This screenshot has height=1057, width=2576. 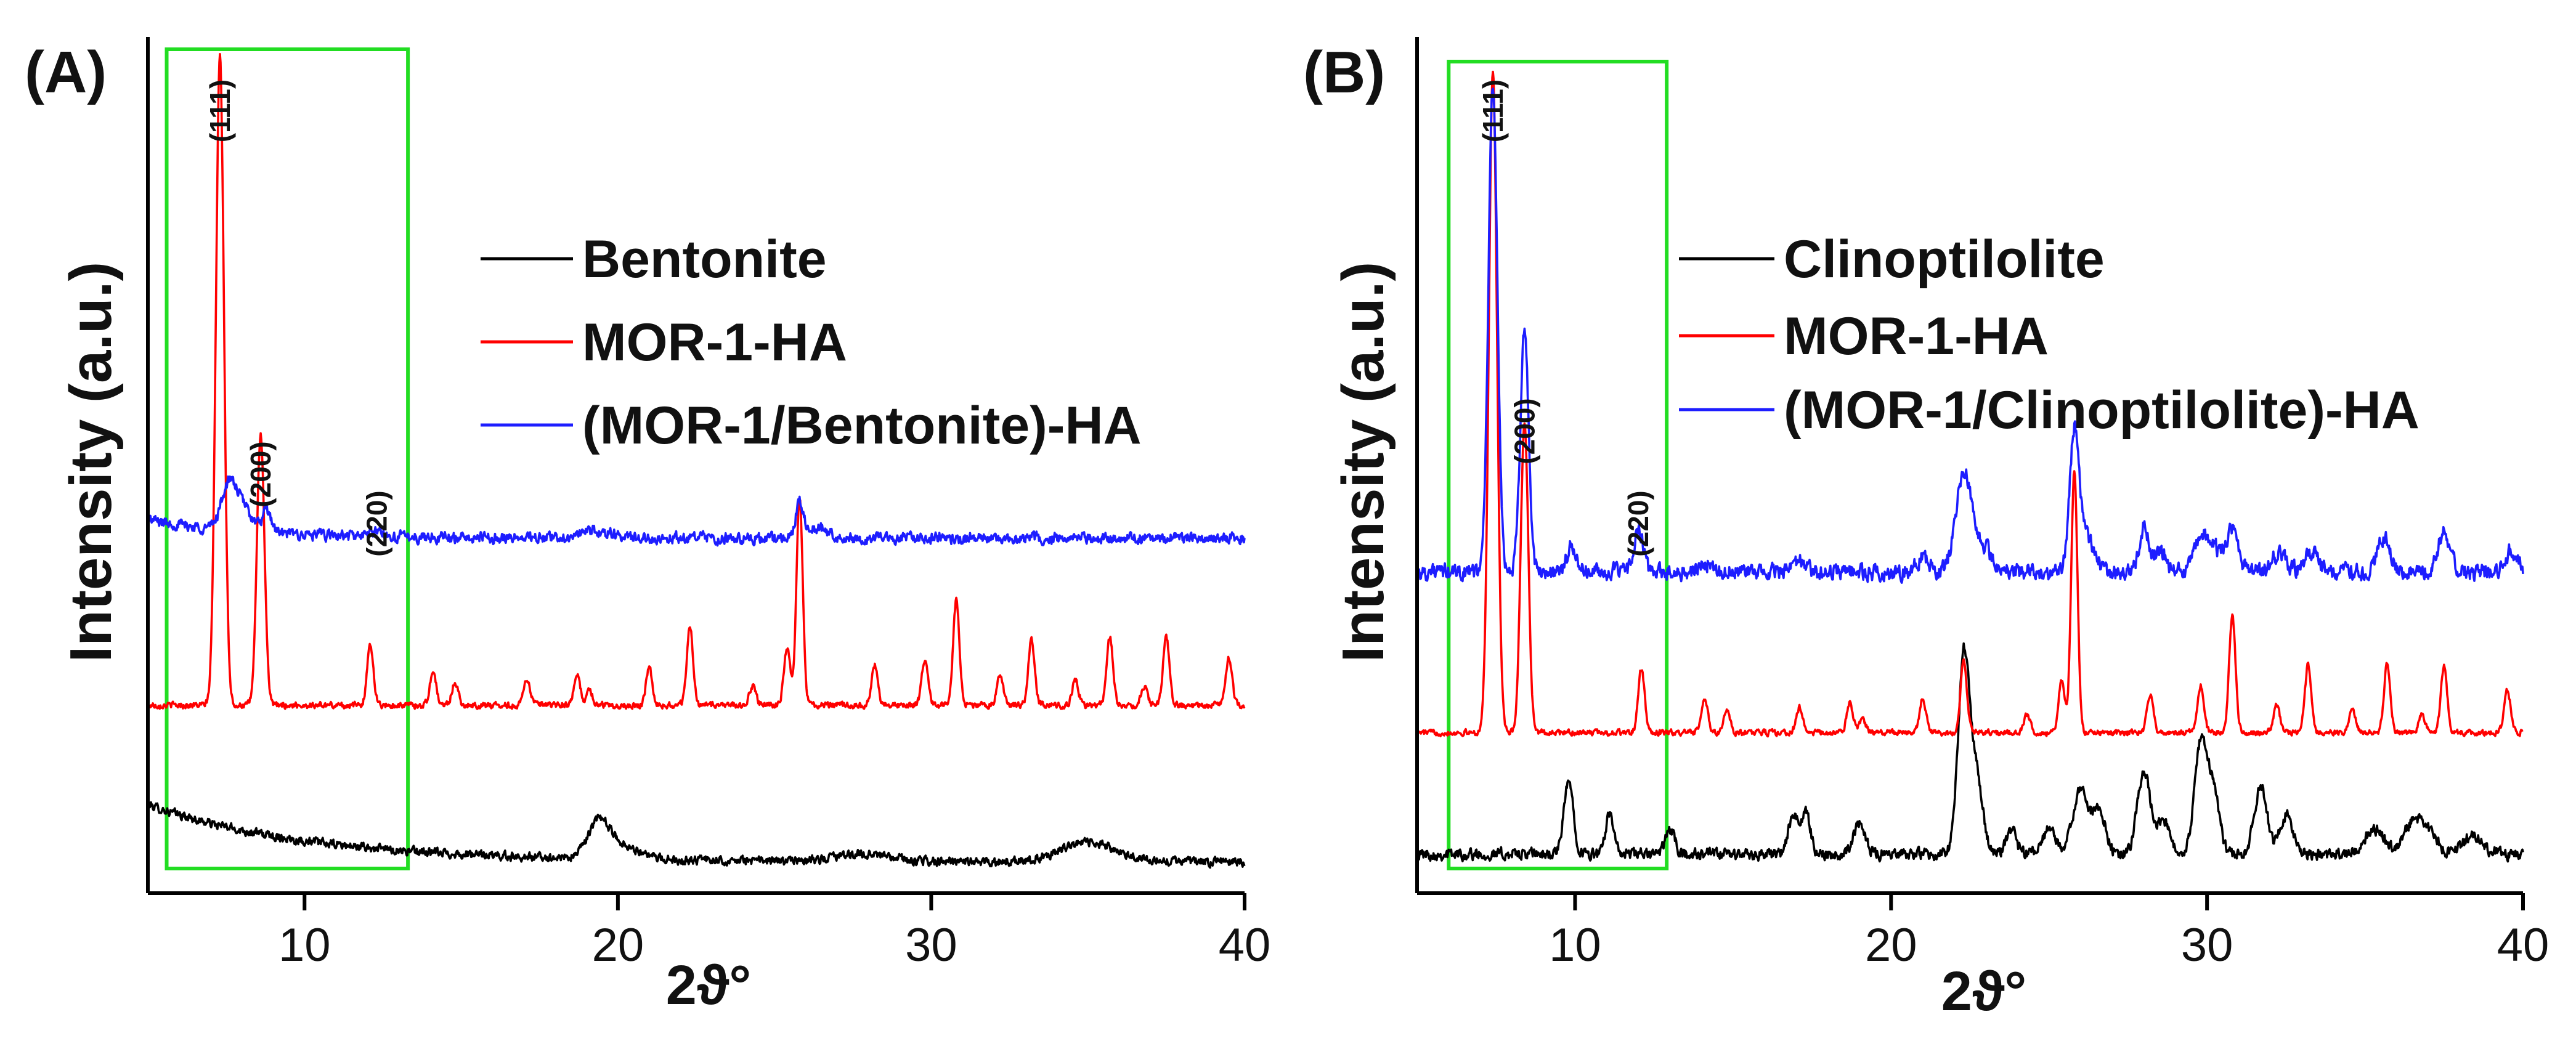 What do you see at coordinates (696, 511) in the screenshot?
I see `series-line-mor-1-bentonite-ha` at bounding box center [696, 511].